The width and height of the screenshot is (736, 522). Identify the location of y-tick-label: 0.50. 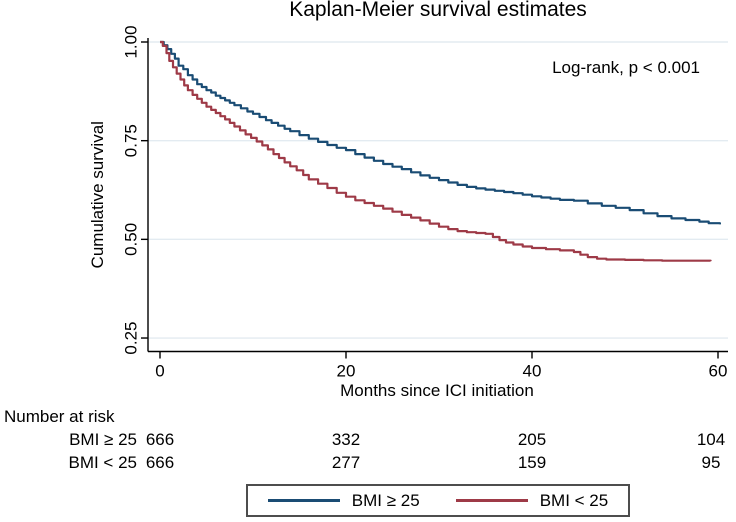
(131, 239).